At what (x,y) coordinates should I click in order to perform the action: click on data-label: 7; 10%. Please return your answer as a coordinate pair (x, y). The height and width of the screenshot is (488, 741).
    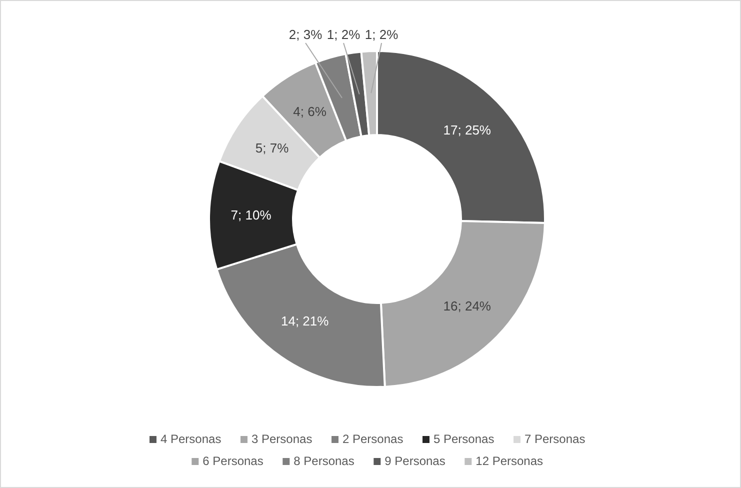
    Looking at the image, I should click on (251, 214).